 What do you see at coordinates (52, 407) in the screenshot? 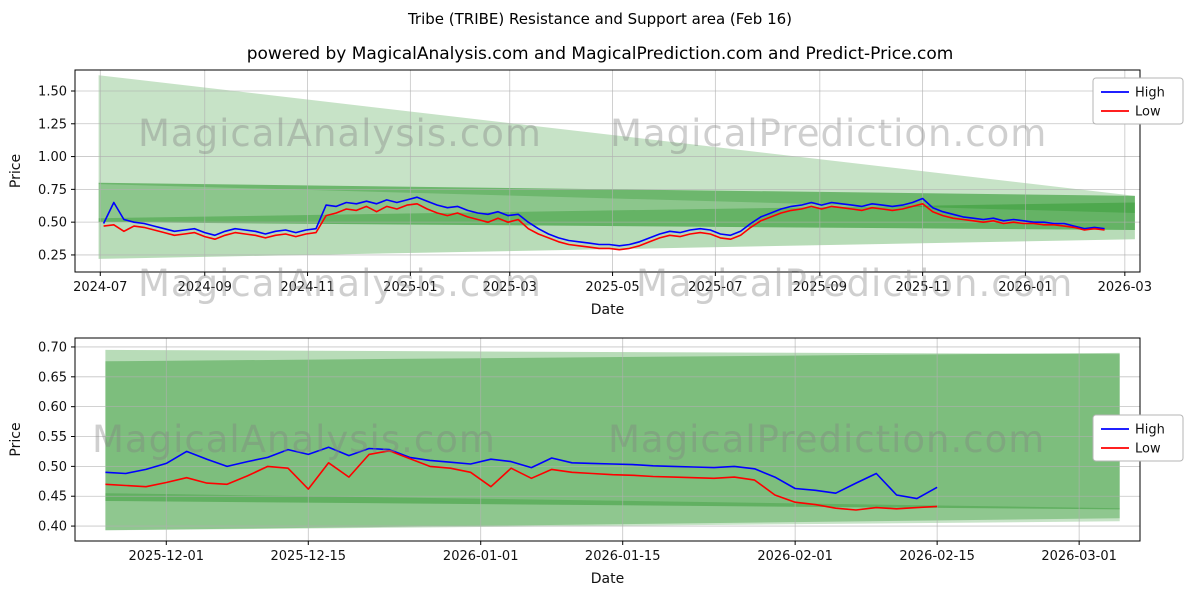
I see `y-tick-label: 0.60` at bounding box center [52, 407].